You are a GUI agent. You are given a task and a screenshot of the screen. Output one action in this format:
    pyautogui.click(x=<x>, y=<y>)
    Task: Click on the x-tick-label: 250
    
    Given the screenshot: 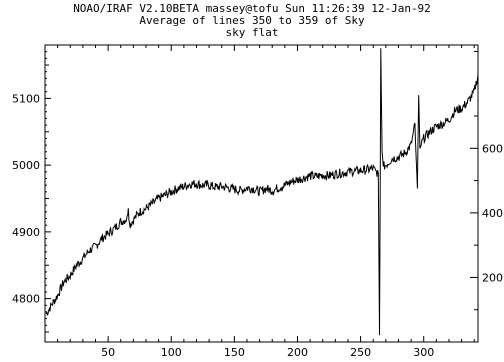 What is the action you would take?
    pyautogui.click(x=360, y=352)
    